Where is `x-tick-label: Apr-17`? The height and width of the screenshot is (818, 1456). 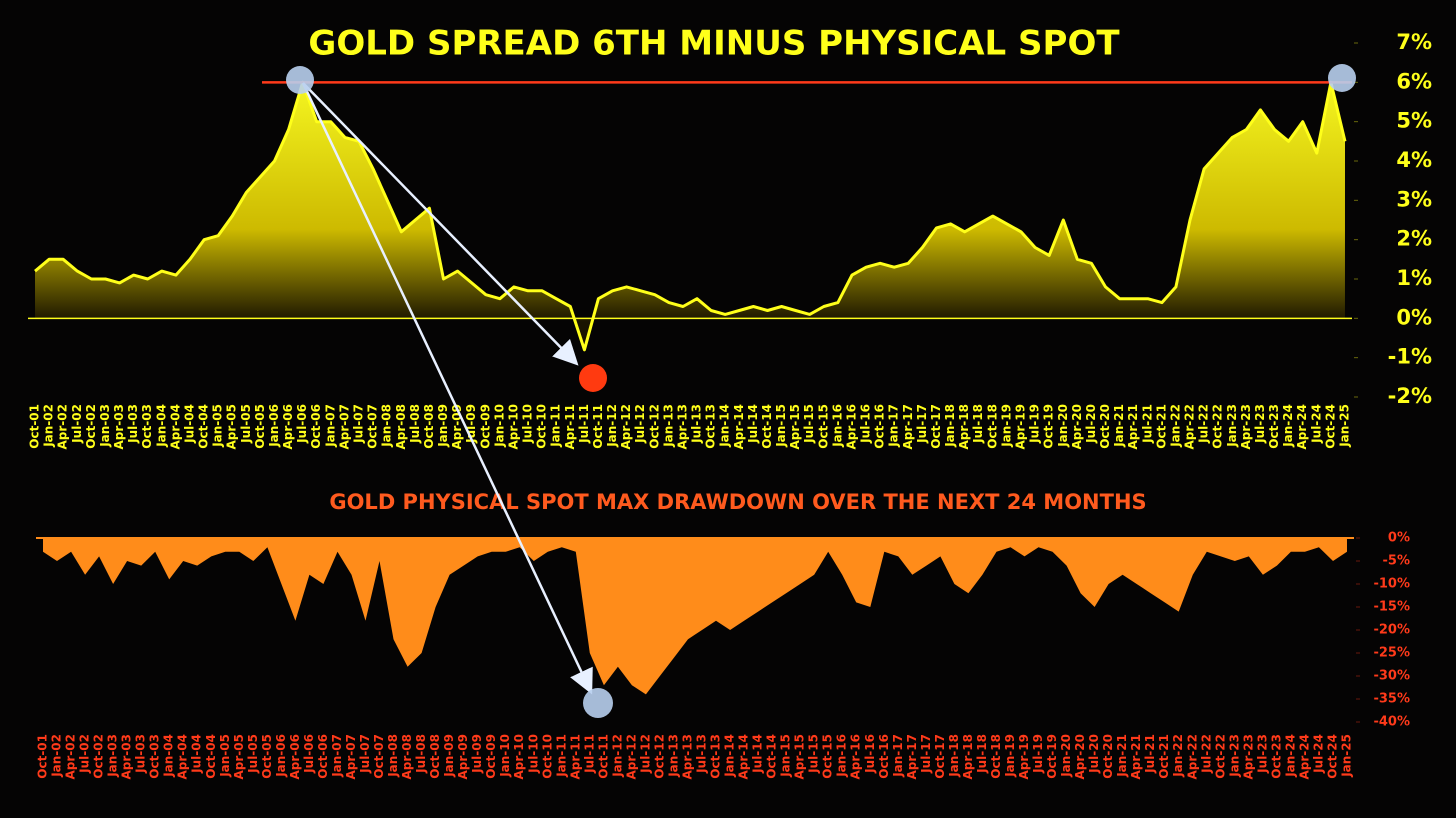
x-tick-label: Apr-17 is located at coordinates (912, 756).